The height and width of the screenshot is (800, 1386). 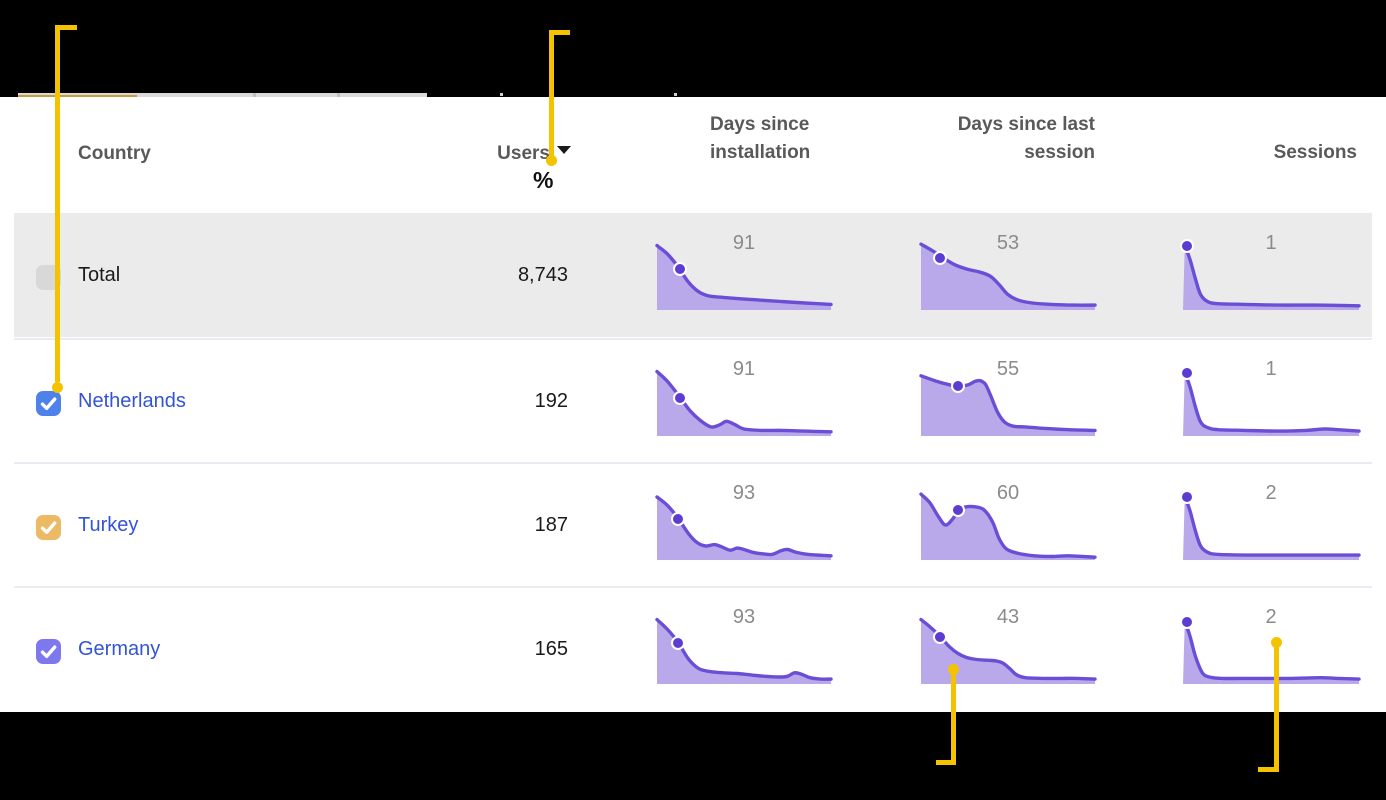 I want to click on total-sessions-sparkline: 1, so click(x=1269, y=271).